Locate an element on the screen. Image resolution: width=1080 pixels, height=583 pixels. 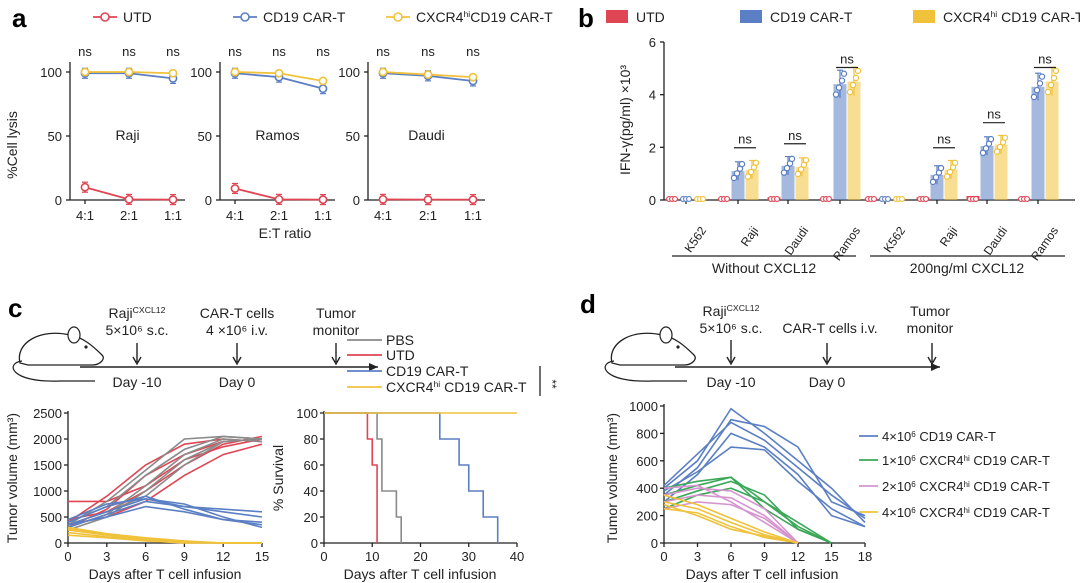
legend-d-label-2: 2×106 CXCR4hi CD19 CAR-T is located at coordinates (966, 486).